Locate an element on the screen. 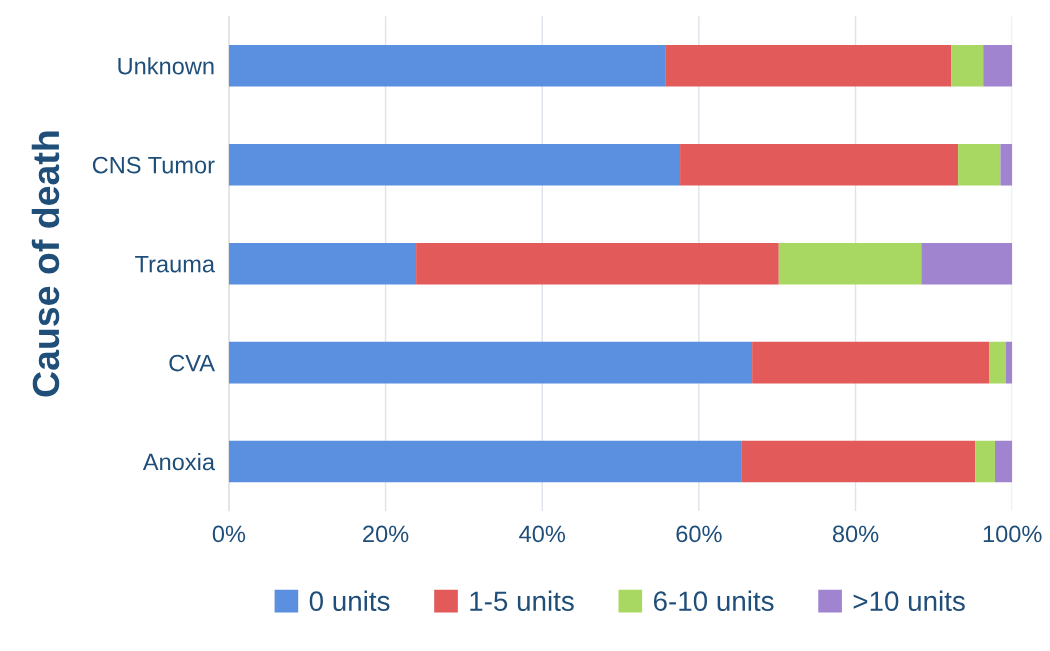 The image size is (1050, 651). x-tick-label: 100% is located at coordinates (1012, 534).